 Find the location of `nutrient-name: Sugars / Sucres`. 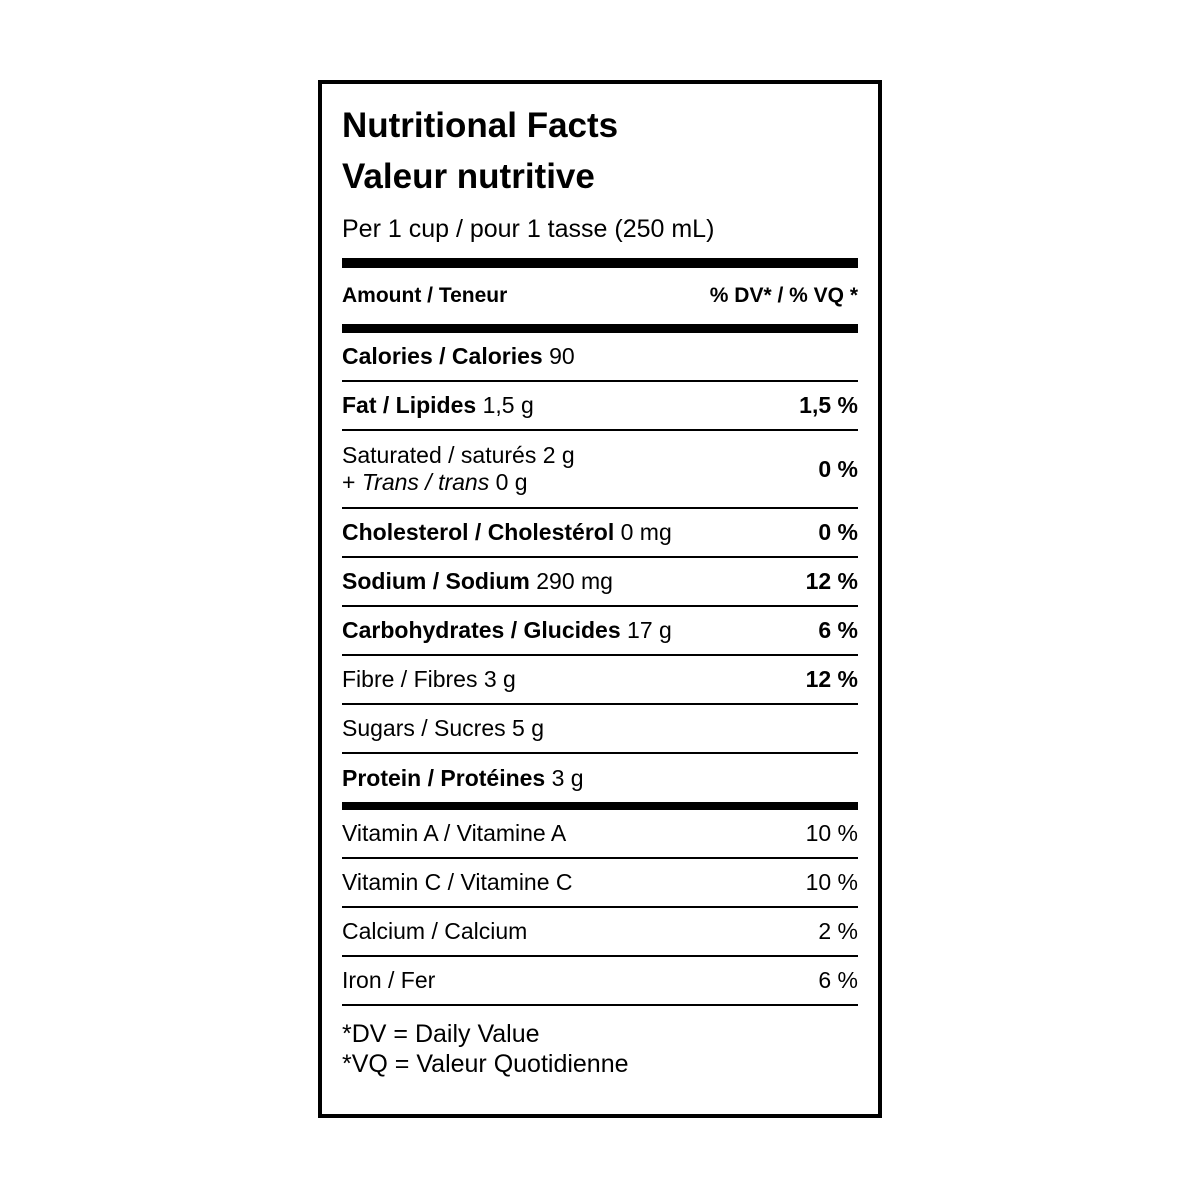

nutrient-name: Sugars / Sucres is located at coordinates (424, 728).